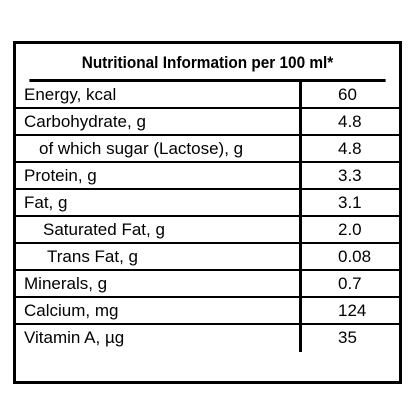  What do you see at coordinates (352, 310) in the screenshot?
I see `nutrient-value: 124` at bounding box center [352, 310].